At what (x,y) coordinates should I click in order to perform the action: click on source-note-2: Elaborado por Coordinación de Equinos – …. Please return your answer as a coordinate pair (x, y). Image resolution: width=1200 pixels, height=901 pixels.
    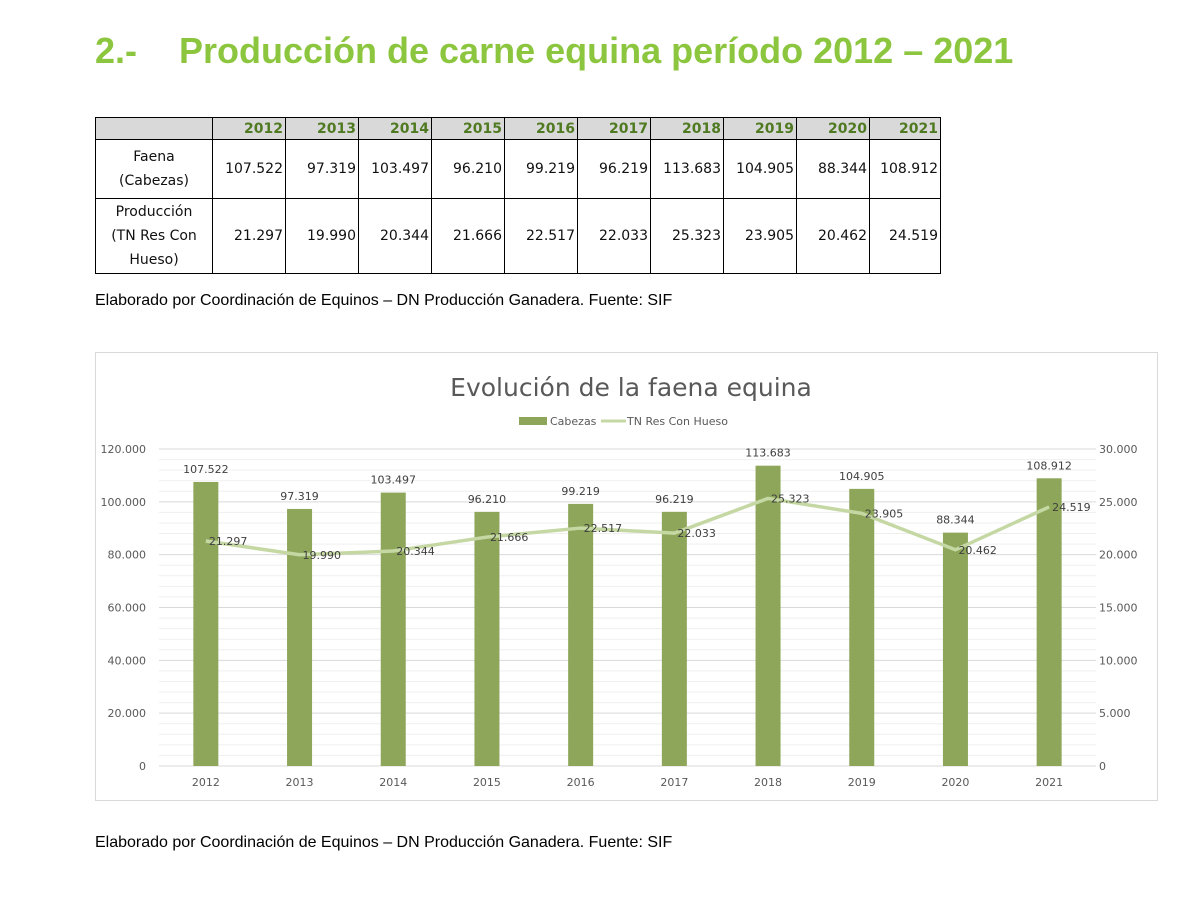
    Looking at the image, I should click on (384, 842).